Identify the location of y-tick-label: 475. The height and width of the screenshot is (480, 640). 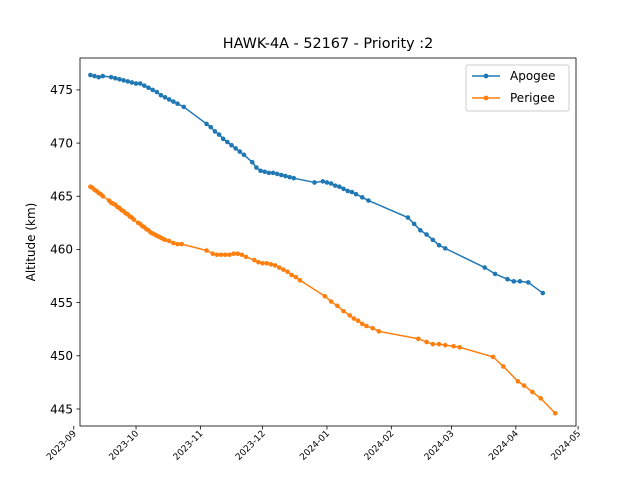
(61, 90).